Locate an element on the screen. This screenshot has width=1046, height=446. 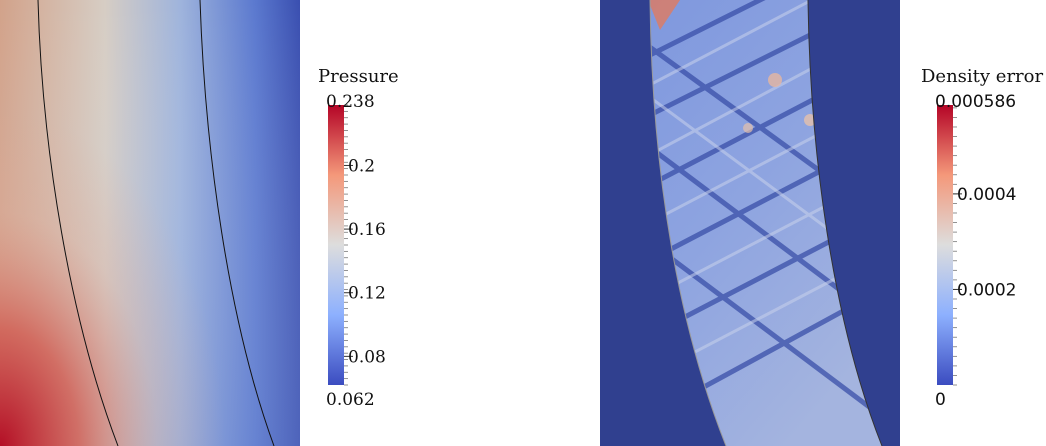
pressure-colorbar-tick-label: 0.08 is located at coordinates (367, 357).